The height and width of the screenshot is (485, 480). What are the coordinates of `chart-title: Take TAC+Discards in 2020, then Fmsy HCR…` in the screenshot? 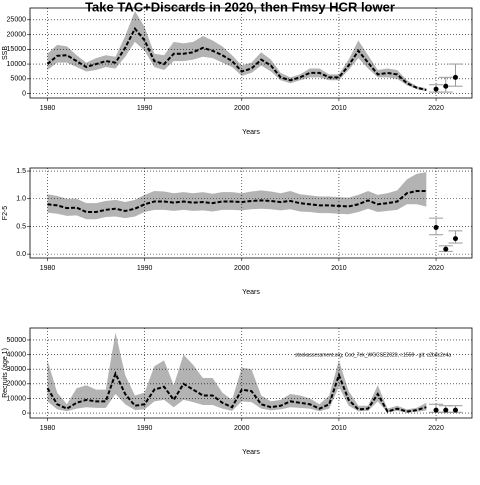 It's located at (240, 7).